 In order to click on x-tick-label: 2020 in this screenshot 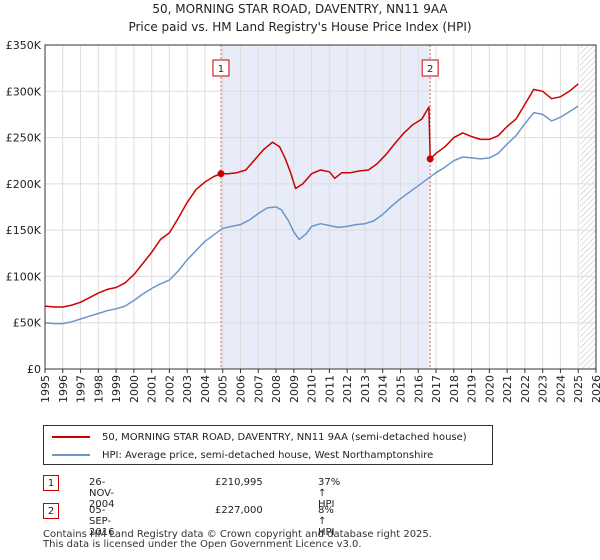, I will do `click(489, 389)`.